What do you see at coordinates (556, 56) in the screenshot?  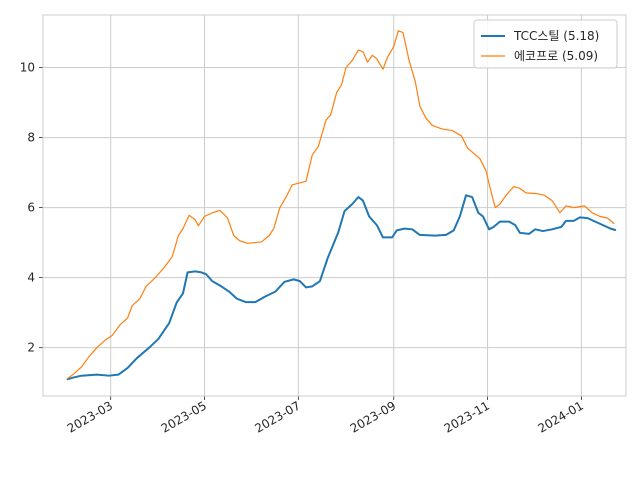 I see `legend-label-2: 에코프로 (5.09)` at bounding box center [556, 56].